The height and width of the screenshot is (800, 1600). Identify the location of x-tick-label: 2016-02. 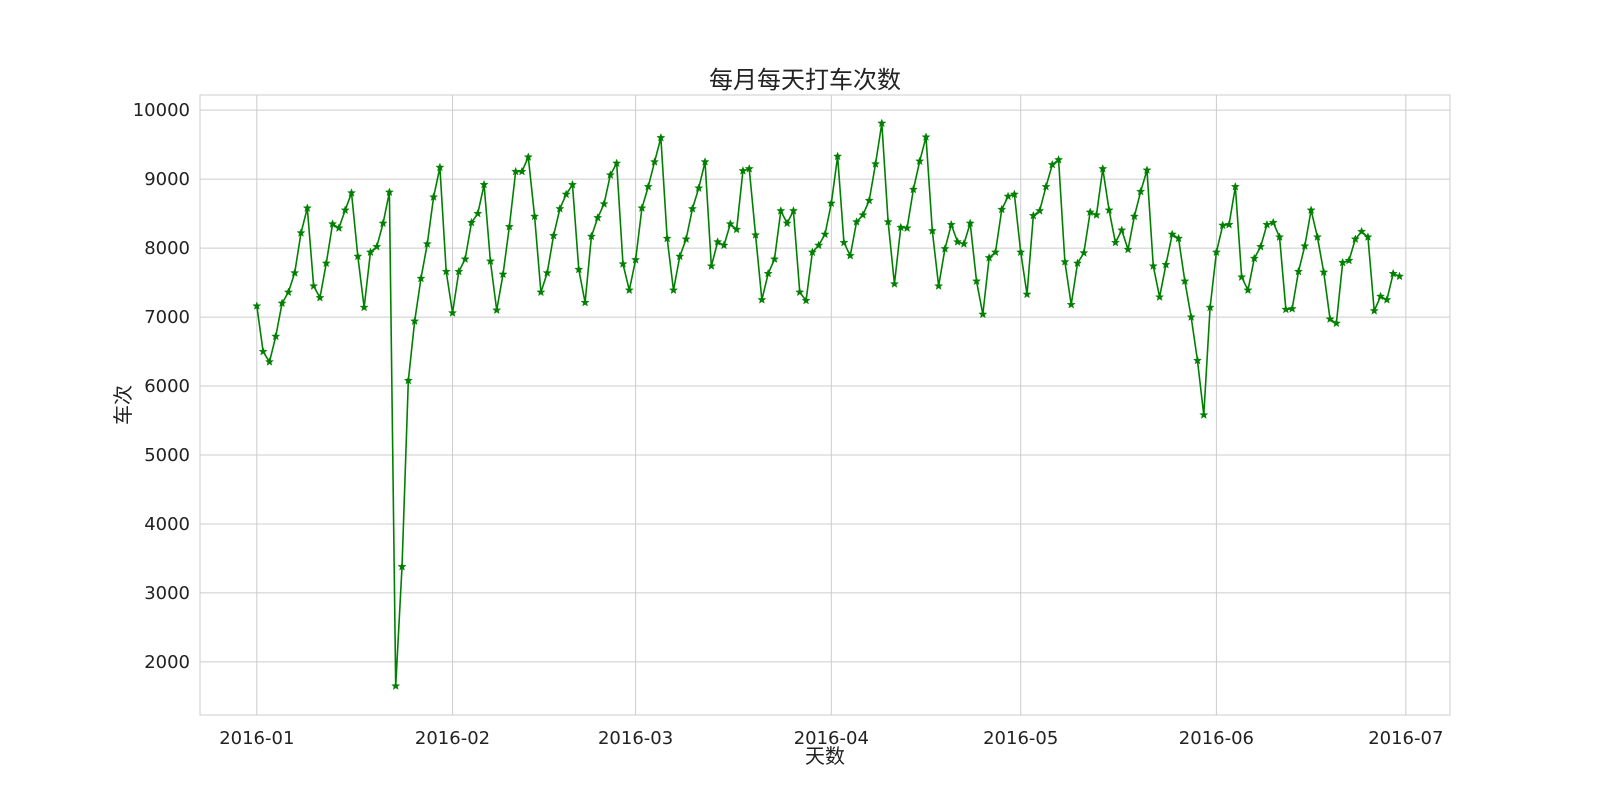
(452, 738).